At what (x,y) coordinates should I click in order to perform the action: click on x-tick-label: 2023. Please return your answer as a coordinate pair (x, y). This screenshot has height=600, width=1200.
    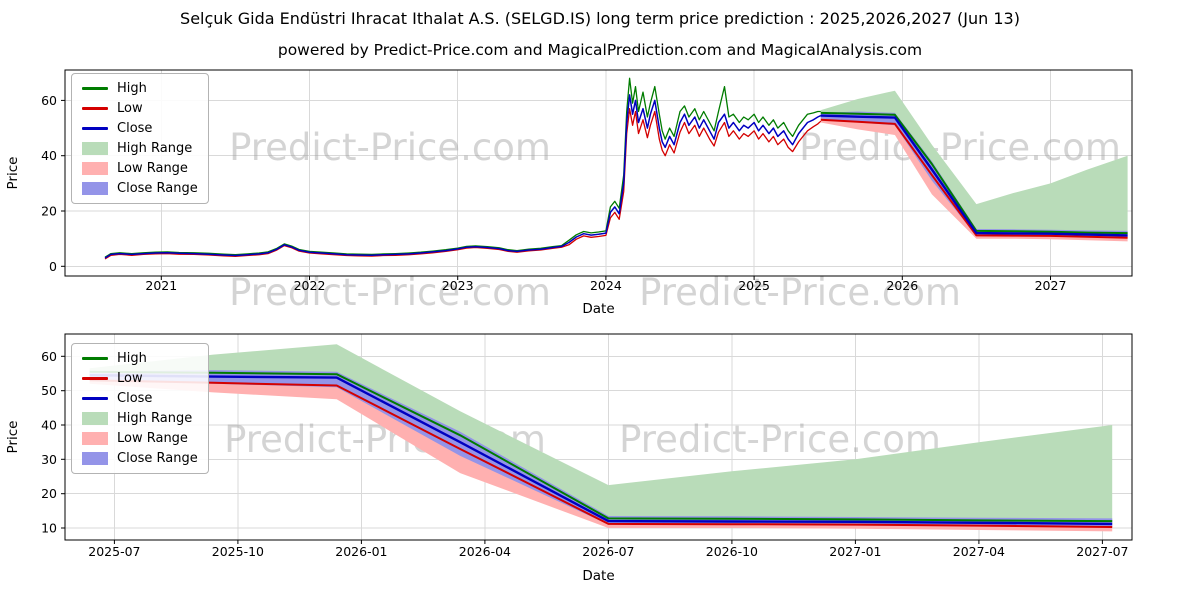
    Looking at the image, I should click on (458, 285).